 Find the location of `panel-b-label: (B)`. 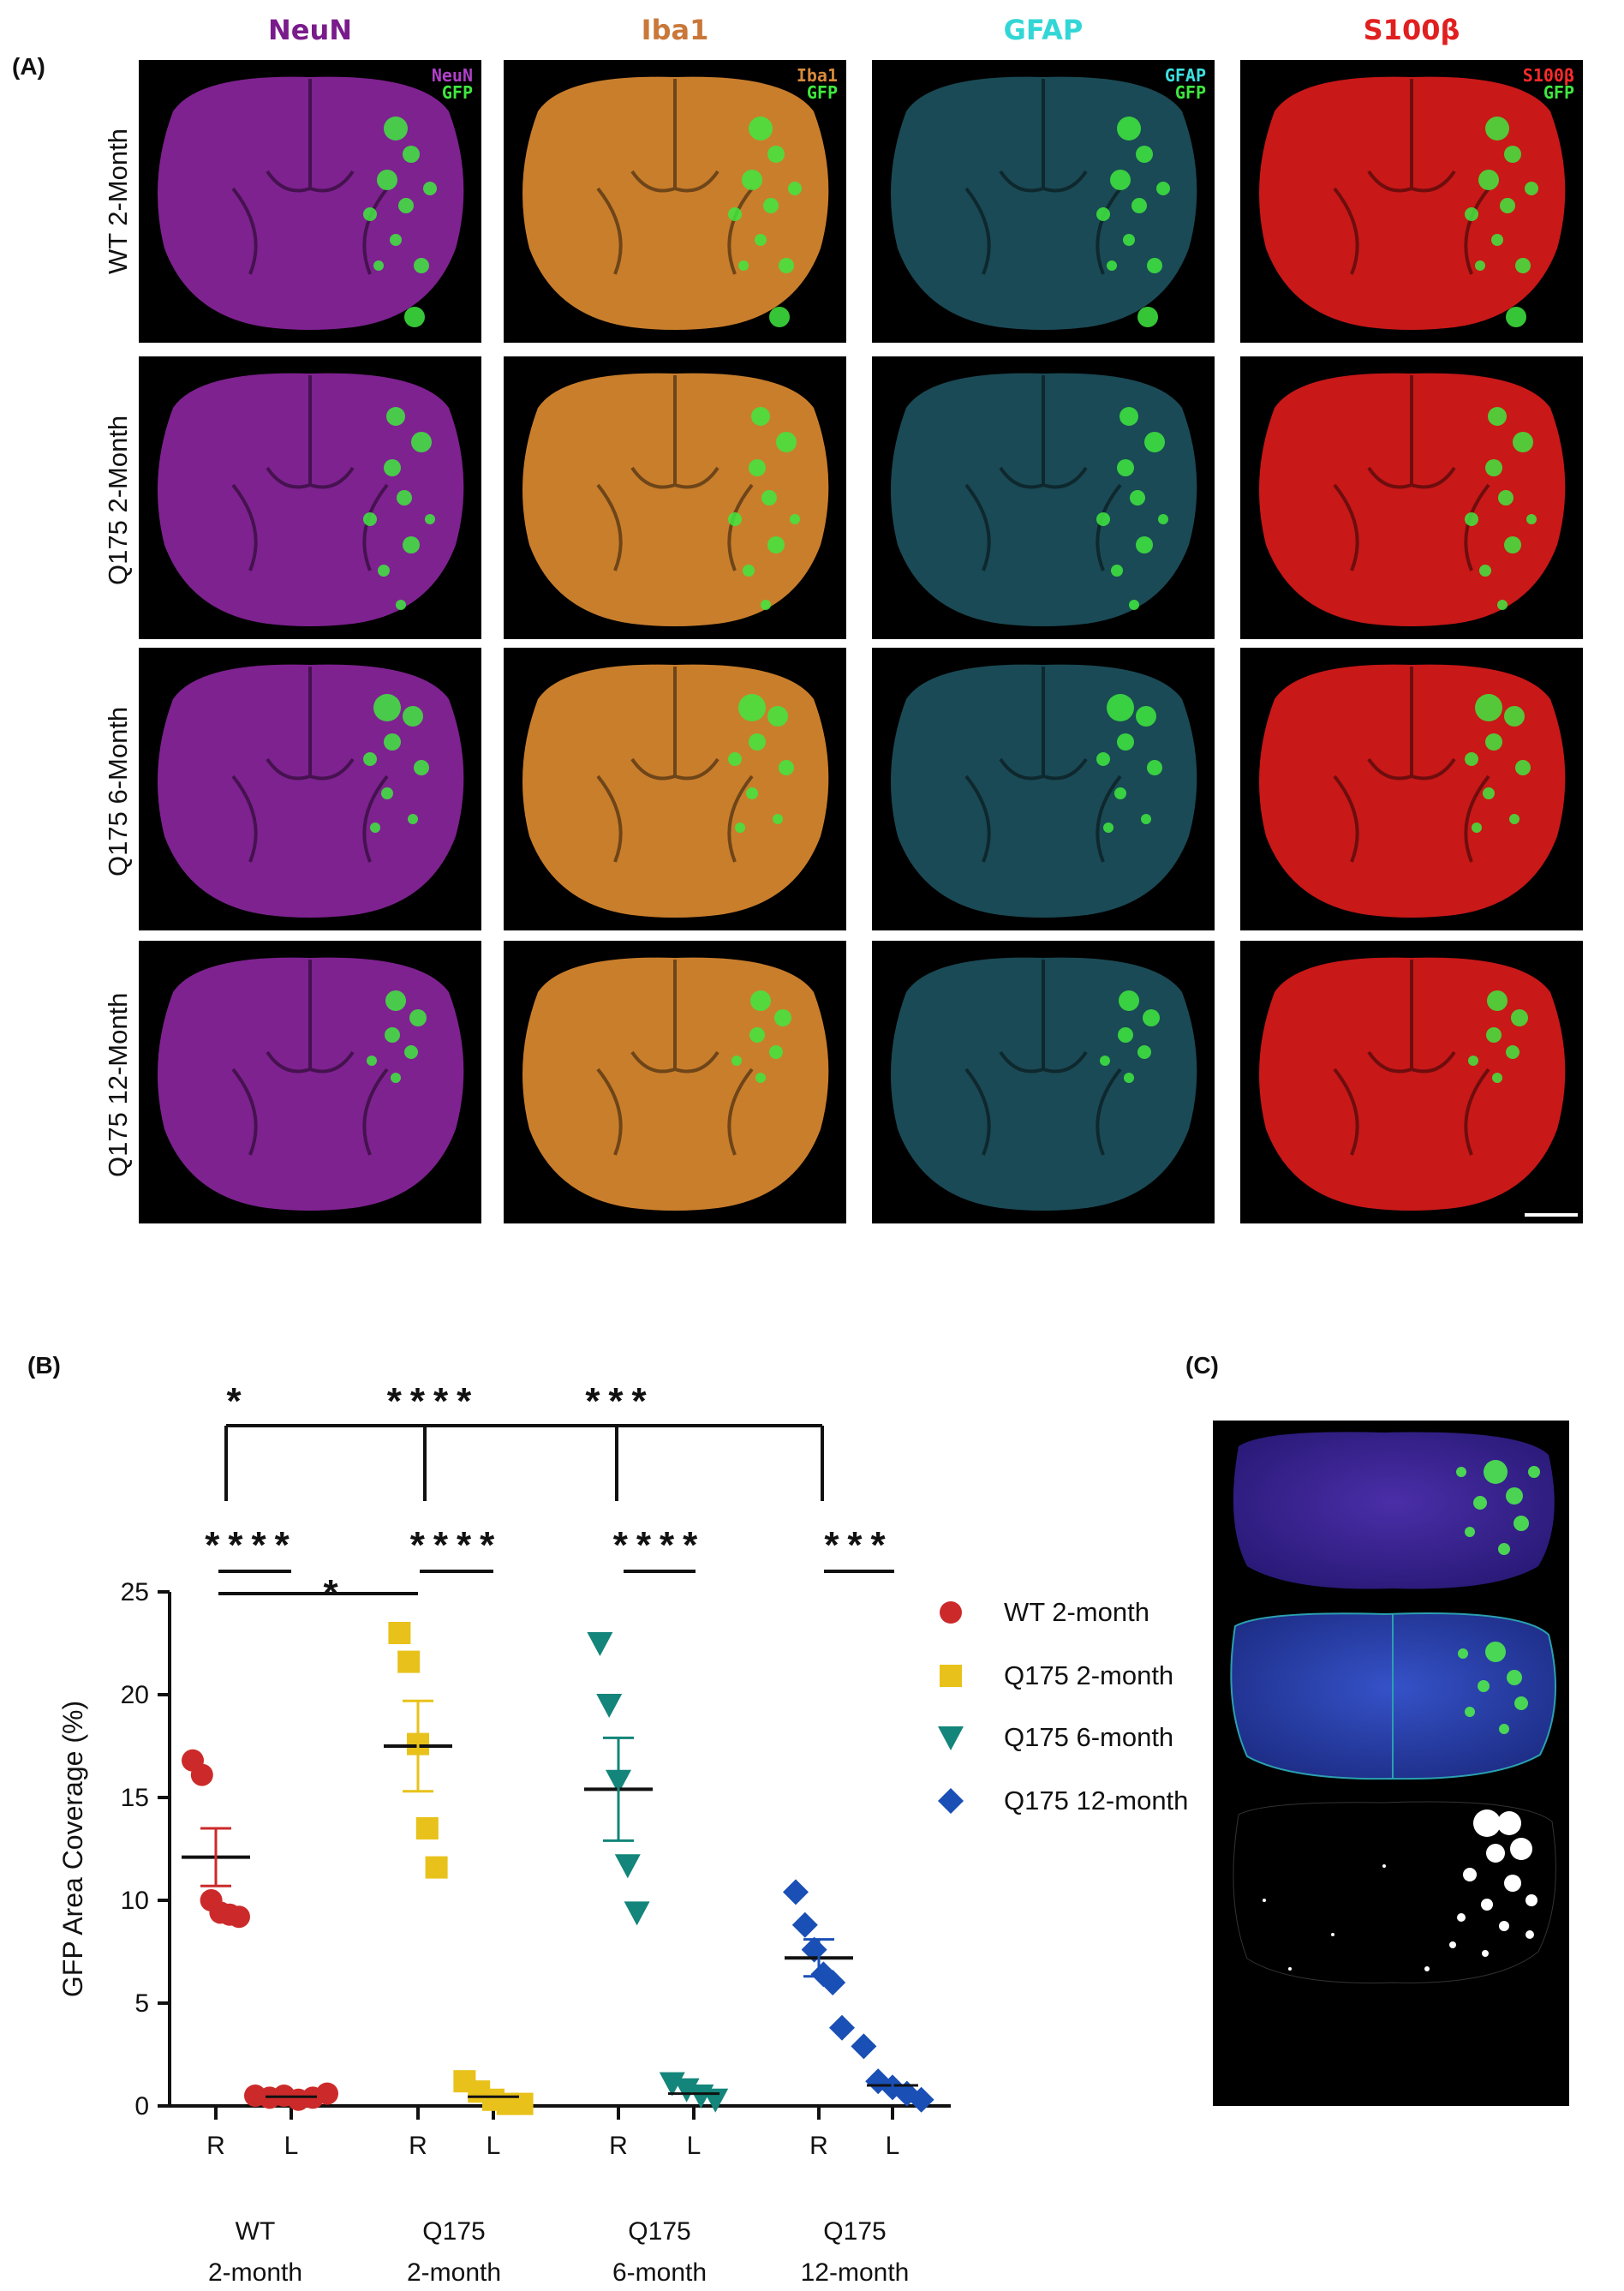

panel-b-label: (B) is located at coordinates (44, 1366).